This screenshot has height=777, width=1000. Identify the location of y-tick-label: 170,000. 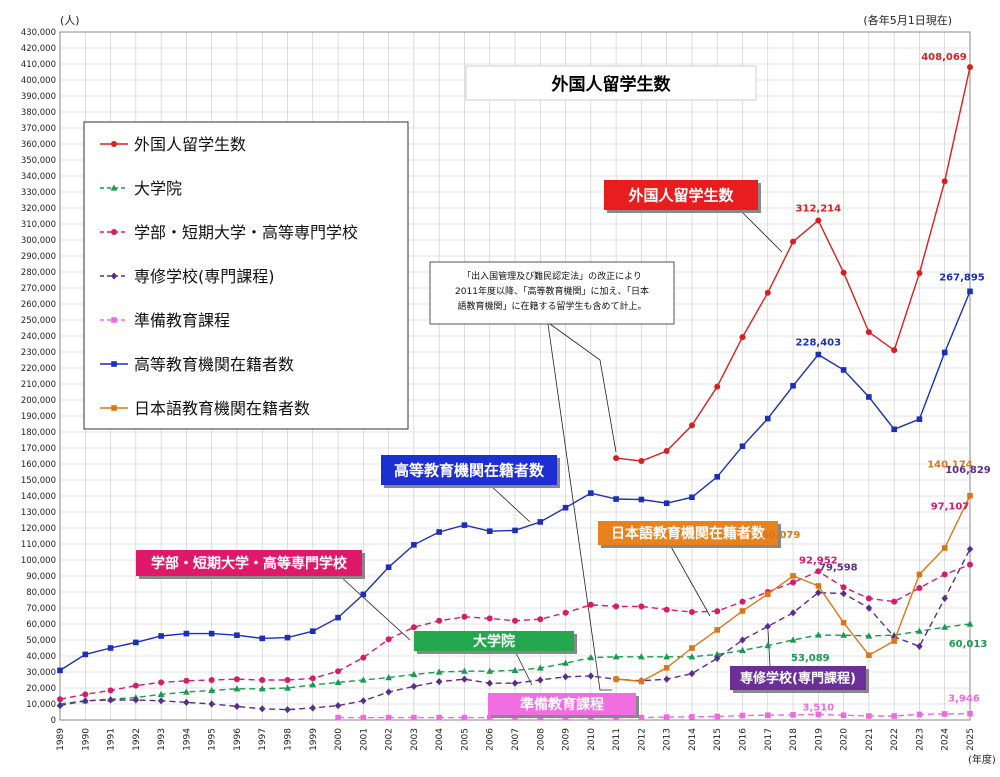
(38, 449).